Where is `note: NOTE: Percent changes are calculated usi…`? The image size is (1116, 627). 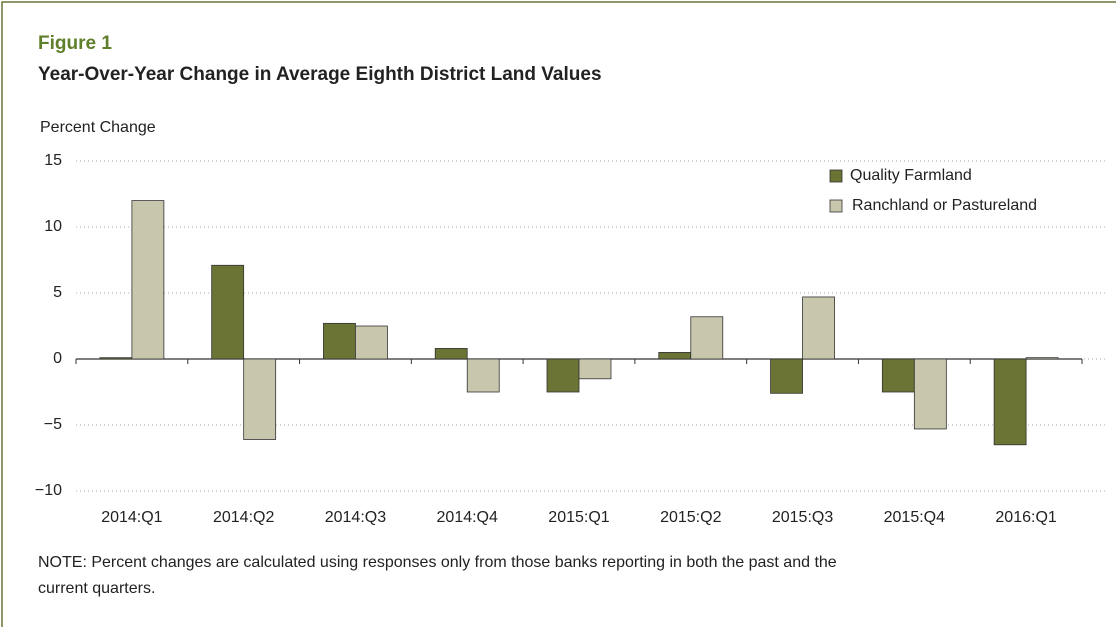
note: NOTE: Percent changes are calculated usi… is located at coordinates (437, 562).